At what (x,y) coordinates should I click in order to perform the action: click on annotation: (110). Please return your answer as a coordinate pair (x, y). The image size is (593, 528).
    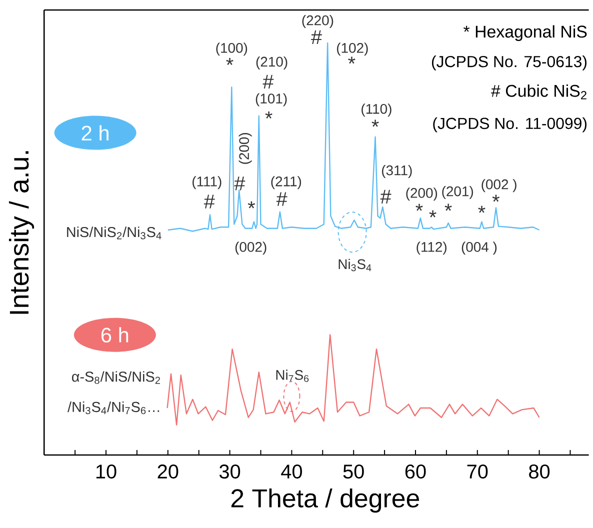
    Looking at the image, I should click on (377, 110).